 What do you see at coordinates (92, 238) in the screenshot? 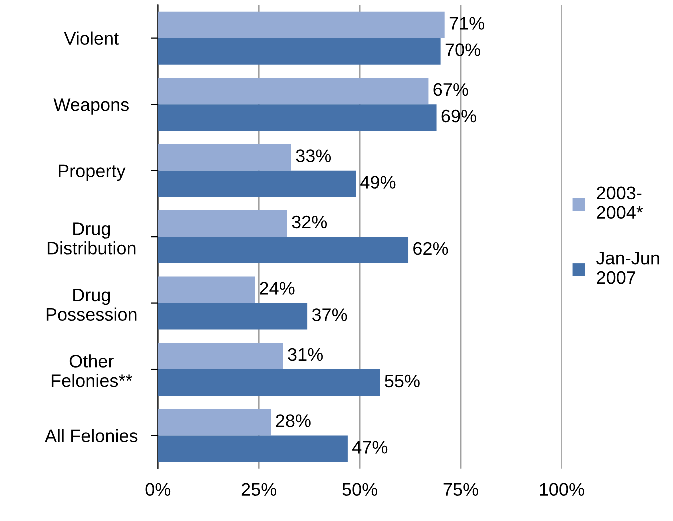
I see `y-tick-label: Drug Distribution` at bounding box center [92, 238].